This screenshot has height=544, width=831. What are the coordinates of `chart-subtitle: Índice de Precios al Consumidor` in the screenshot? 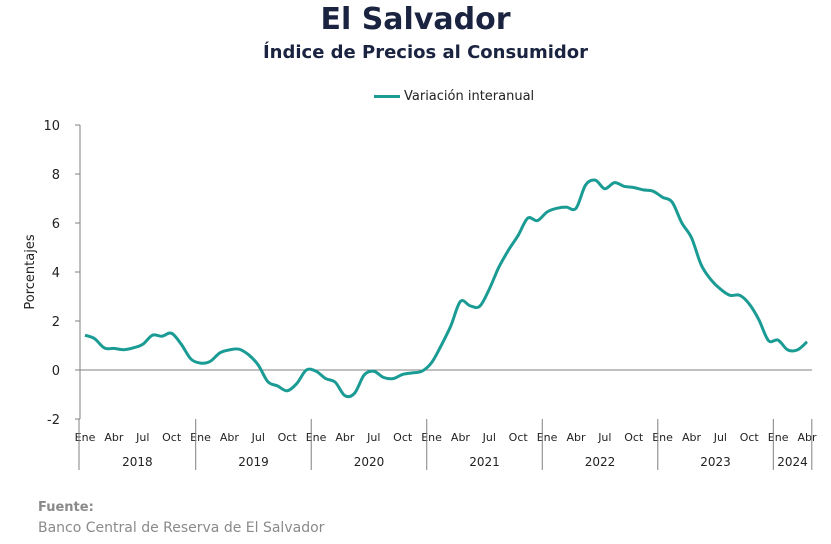 It's located at (425, 52).